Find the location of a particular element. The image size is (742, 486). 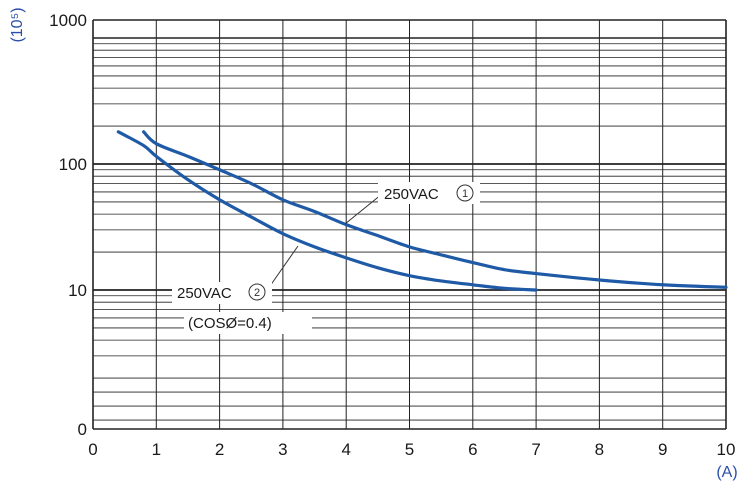

series-1-annotation: 250VAC 1 is located at coordinates (412, 203).